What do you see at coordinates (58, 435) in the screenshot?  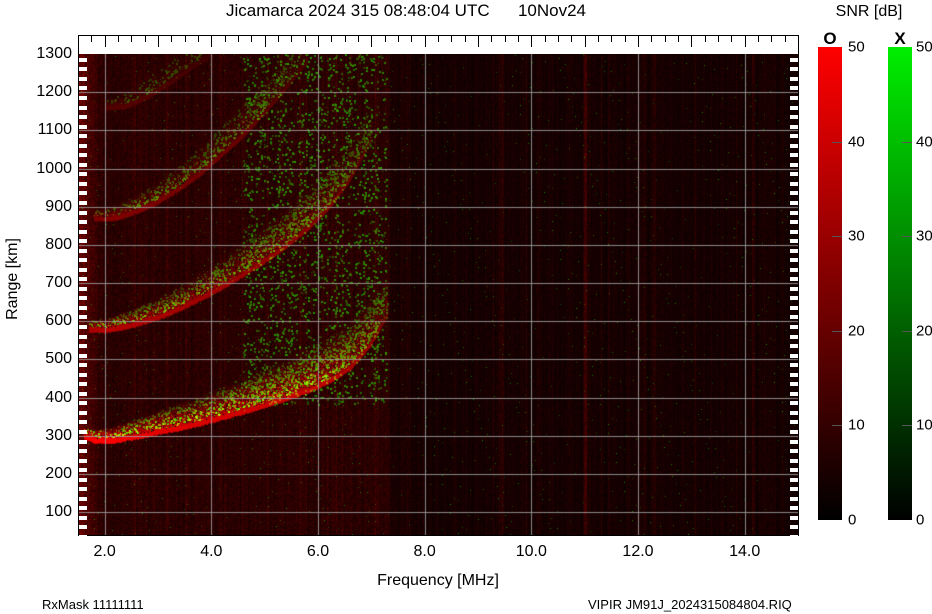 I see `y-axis-tick-label: 300` at bounding box center [58, 435].